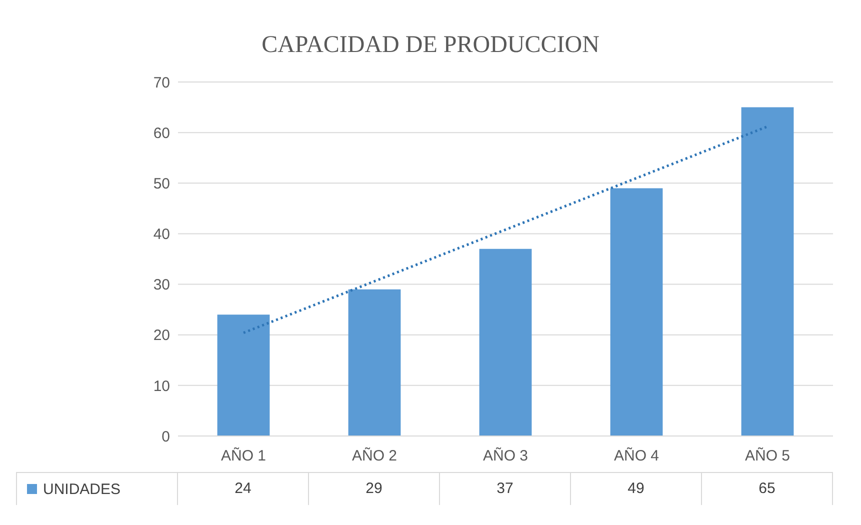  What do you see at coordinates (505, 489) in the screenshot?
I see `data-label: 37` at bounding box center [505, 489].